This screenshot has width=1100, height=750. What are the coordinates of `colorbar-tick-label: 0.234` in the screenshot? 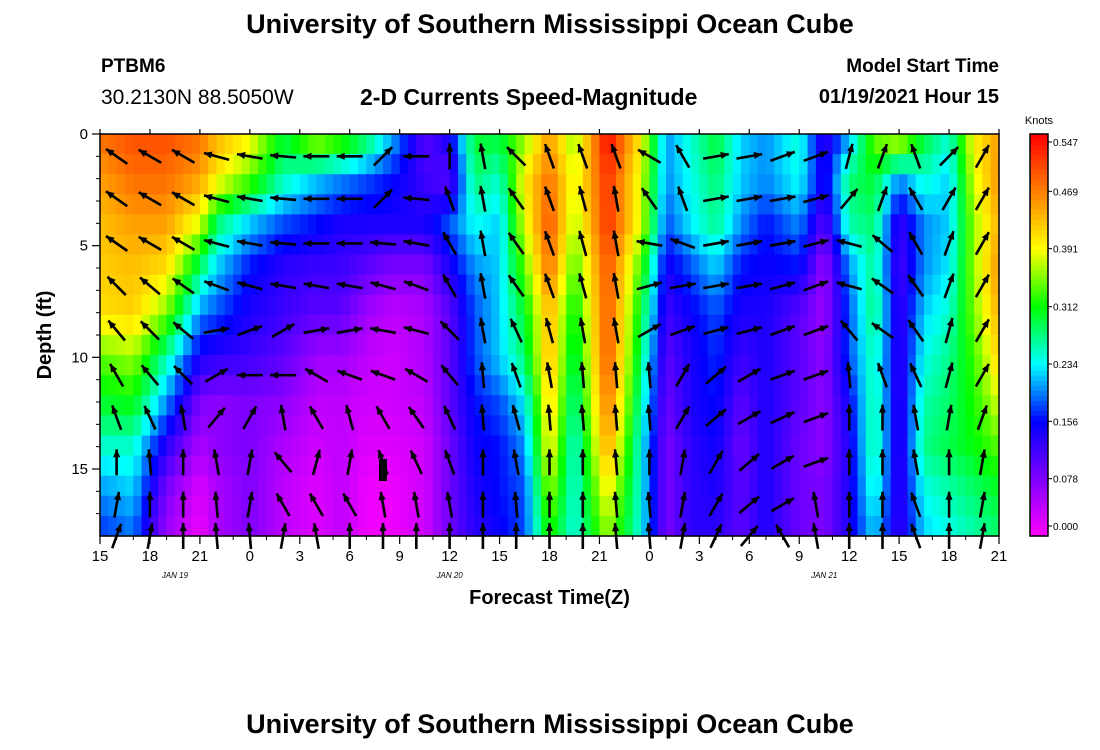 It's located at (1065, 365).